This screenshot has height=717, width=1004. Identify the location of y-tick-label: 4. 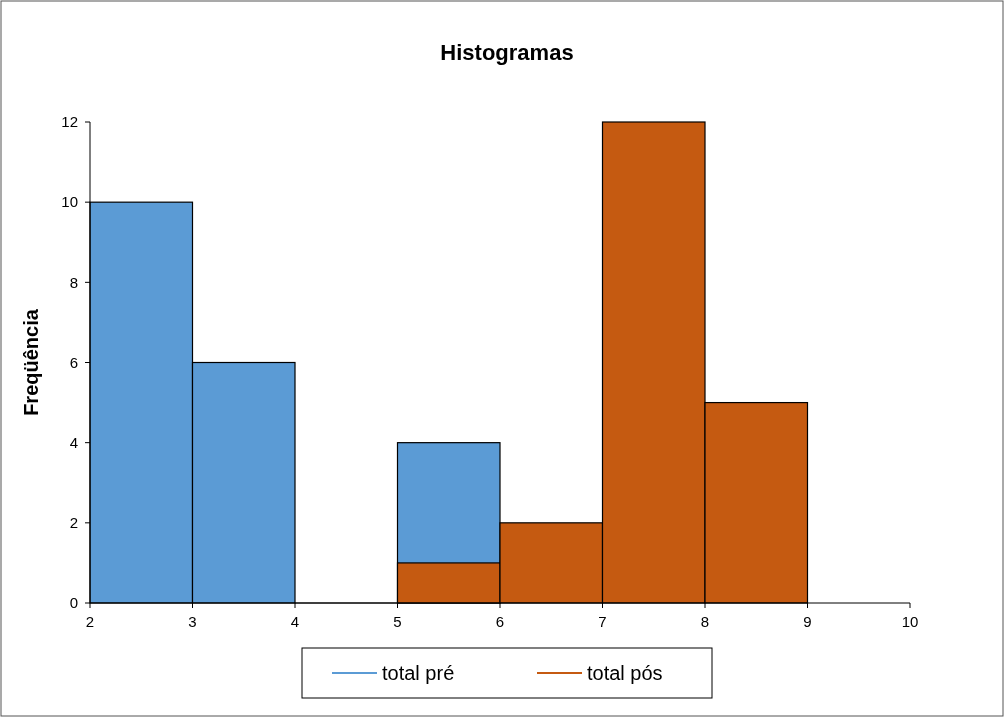
(73, 442).